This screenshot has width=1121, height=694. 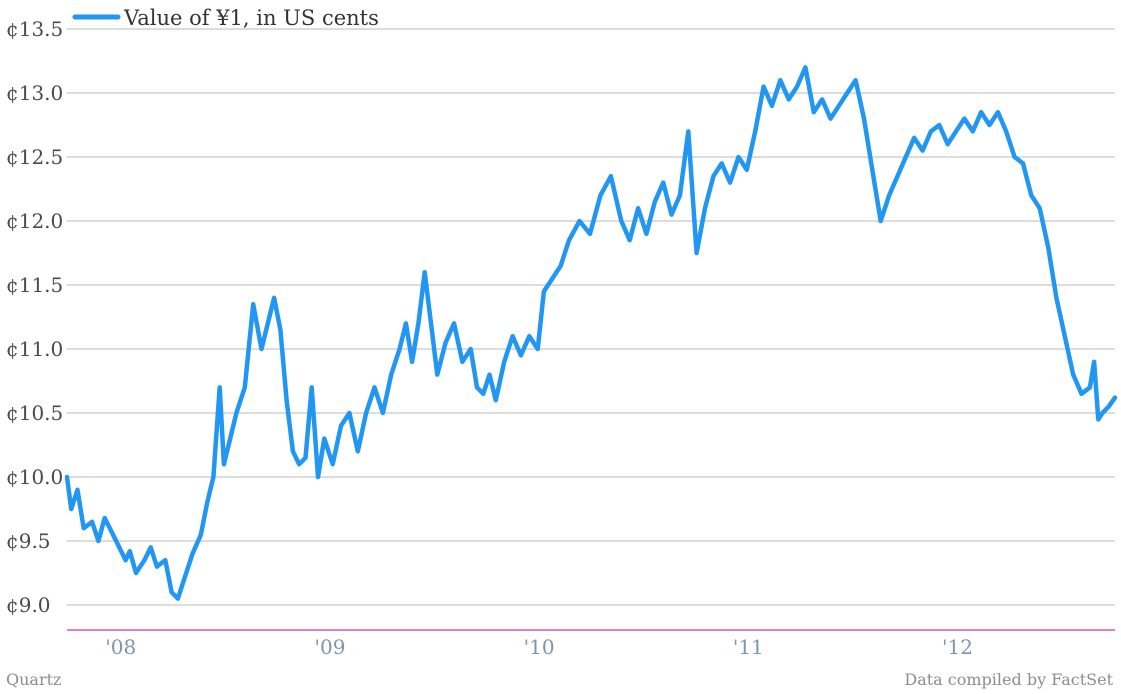 What do you see at coordinates (34, 679) in the screenshot?
I see `source-credit: Quartz` at bounding box center [34, 679].